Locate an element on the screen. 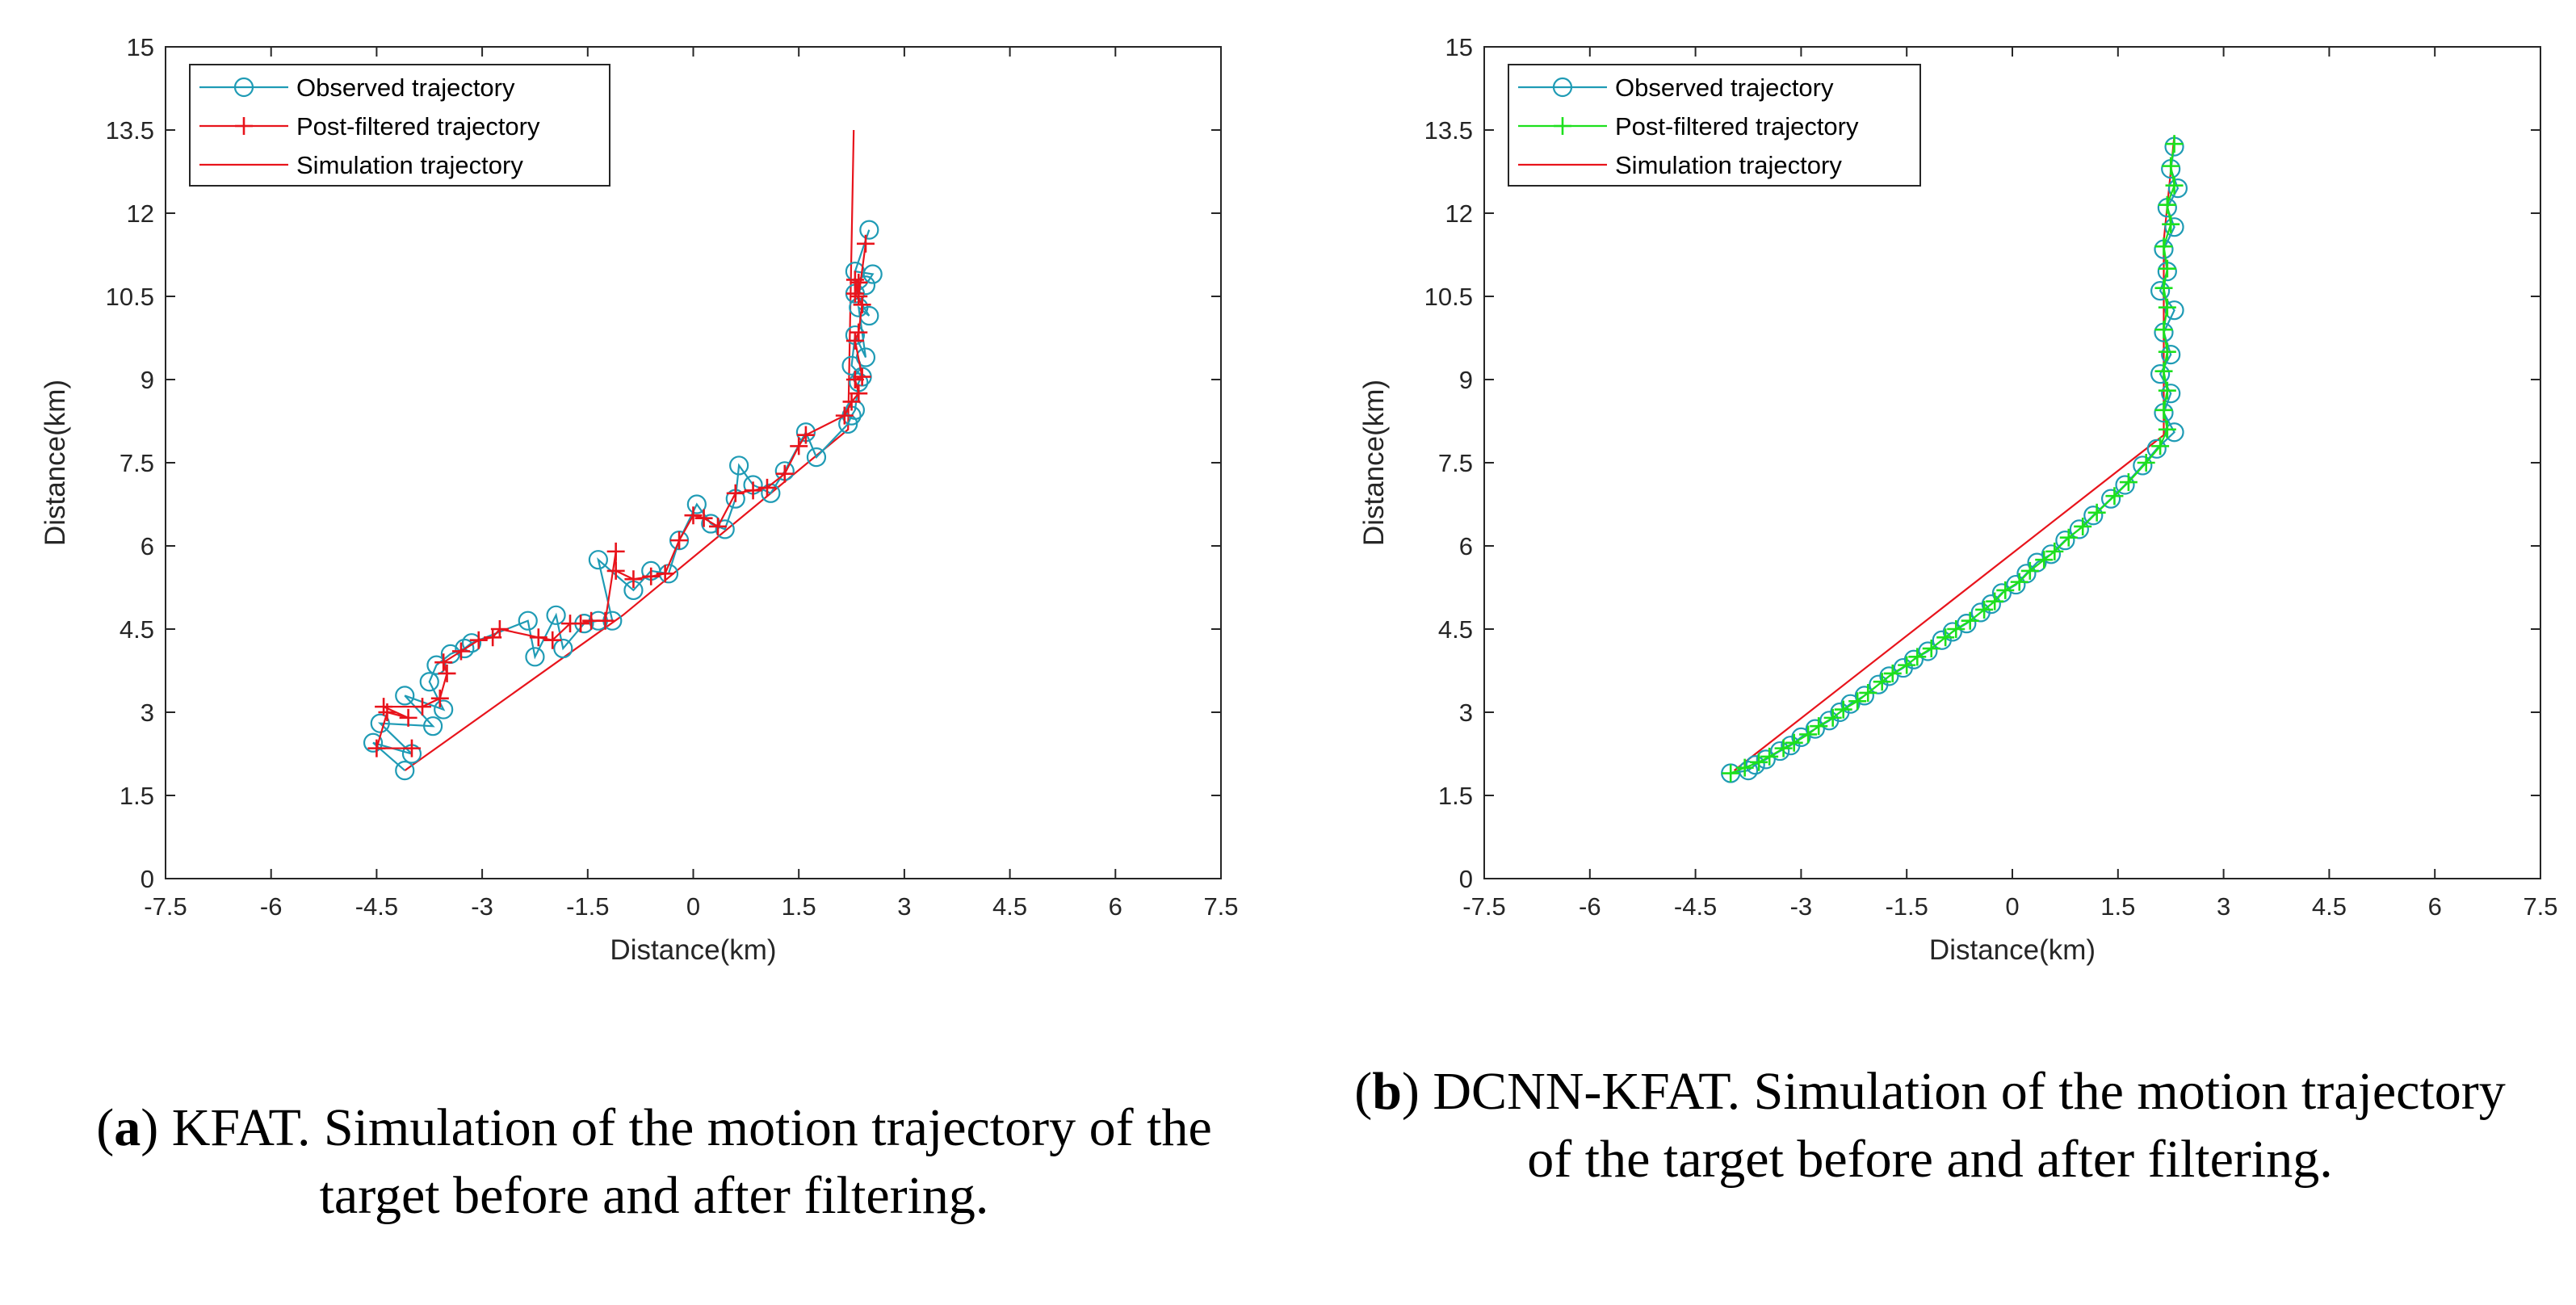  x-tick-label: 0 is located at coordinates (2012, 906).